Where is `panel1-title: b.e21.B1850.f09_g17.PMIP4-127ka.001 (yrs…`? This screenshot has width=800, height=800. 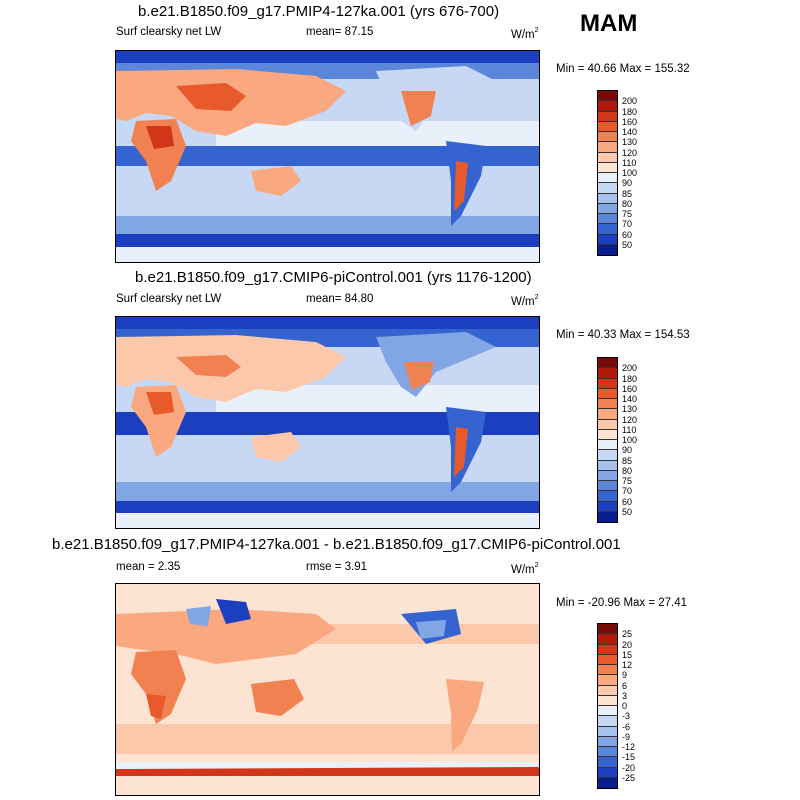 panel1-title: b.e21.B1850.f09_g17.PMIP4-127ka.001 (yrs… is located at coordinates (319, 11).